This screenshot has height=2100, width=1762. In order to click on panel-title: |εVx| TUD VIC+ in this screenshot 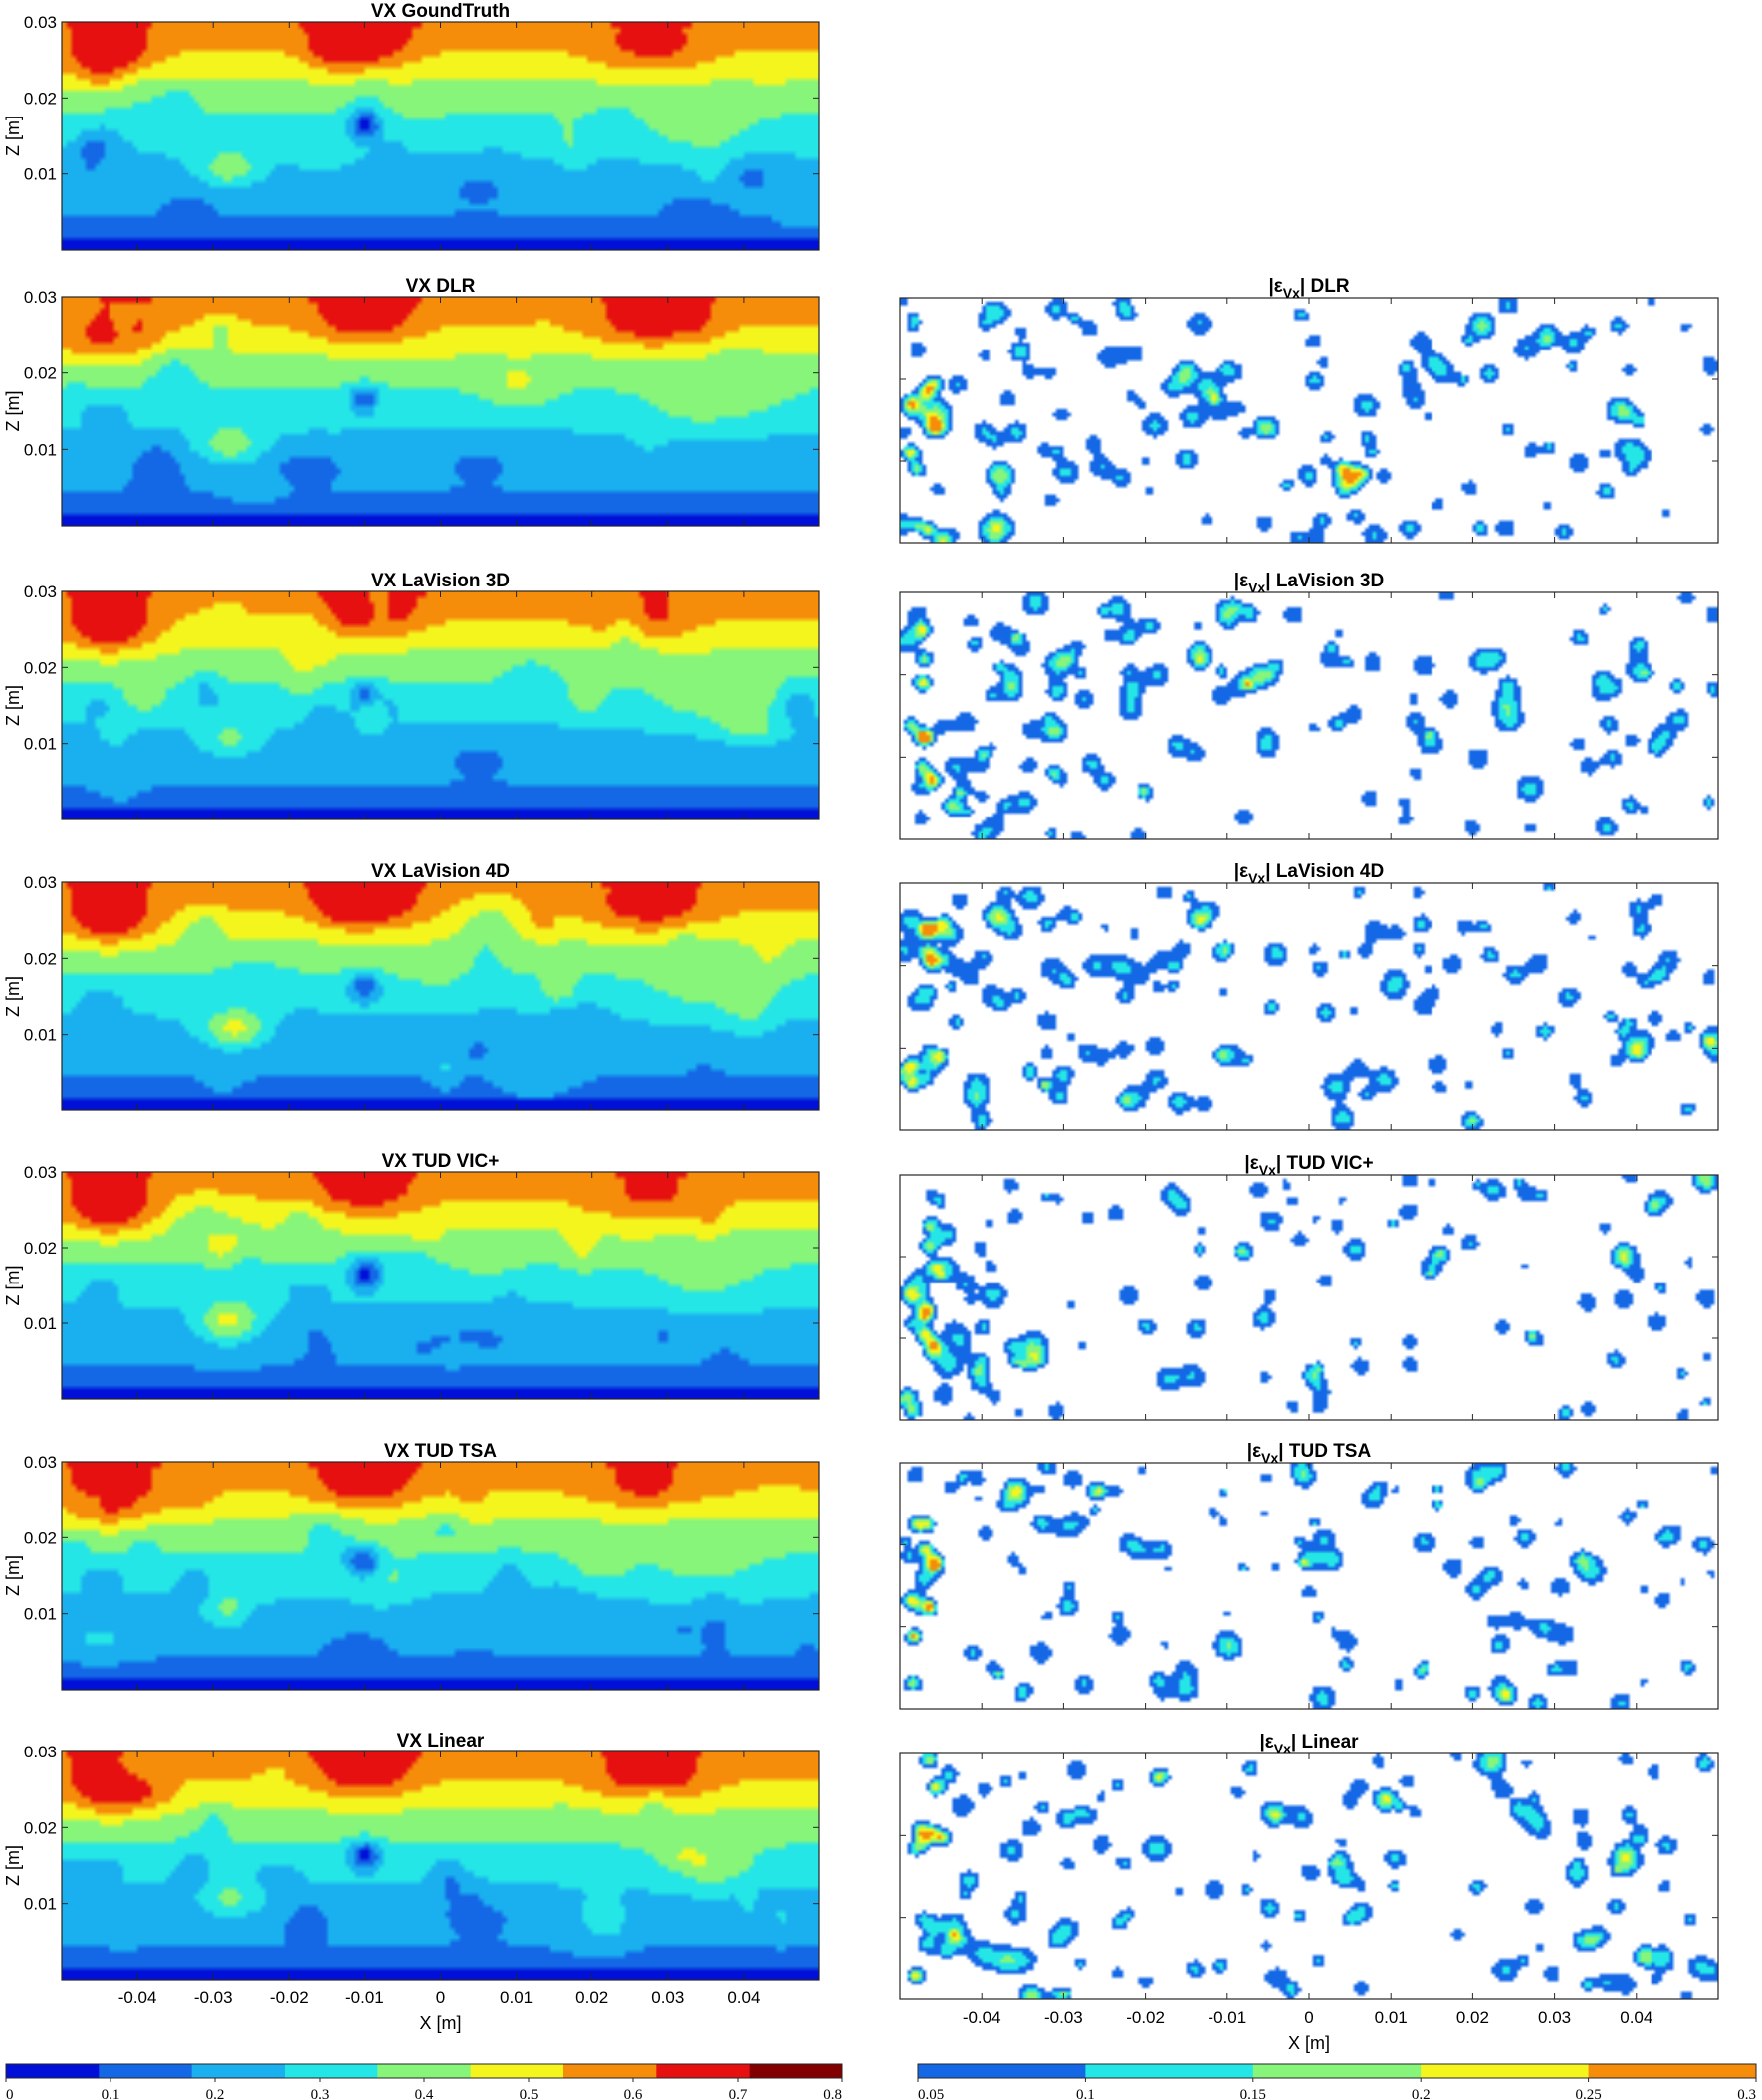, I will do `click(1309, 1165)`.